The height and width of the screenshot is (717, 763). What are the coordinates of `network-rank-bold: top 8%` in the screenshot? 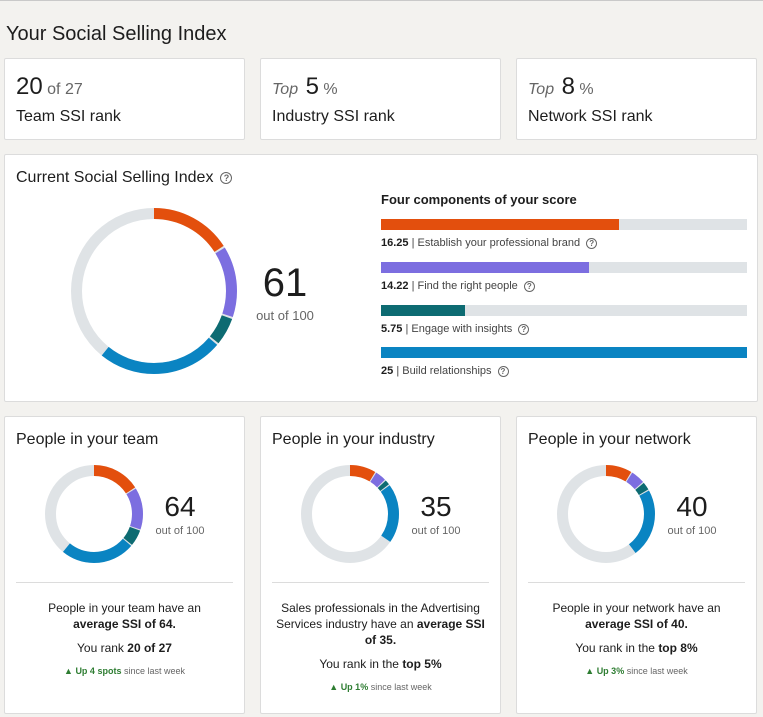 It's located at (678, 648).